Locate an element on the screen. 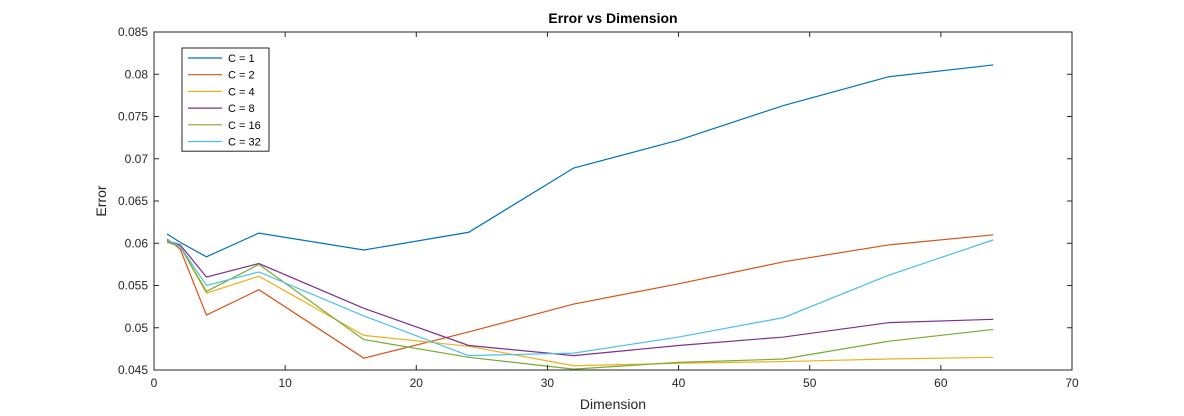 This screenshot has height=416, width=1184. x-tick-label: 0 is located at coordinates (154, 383).